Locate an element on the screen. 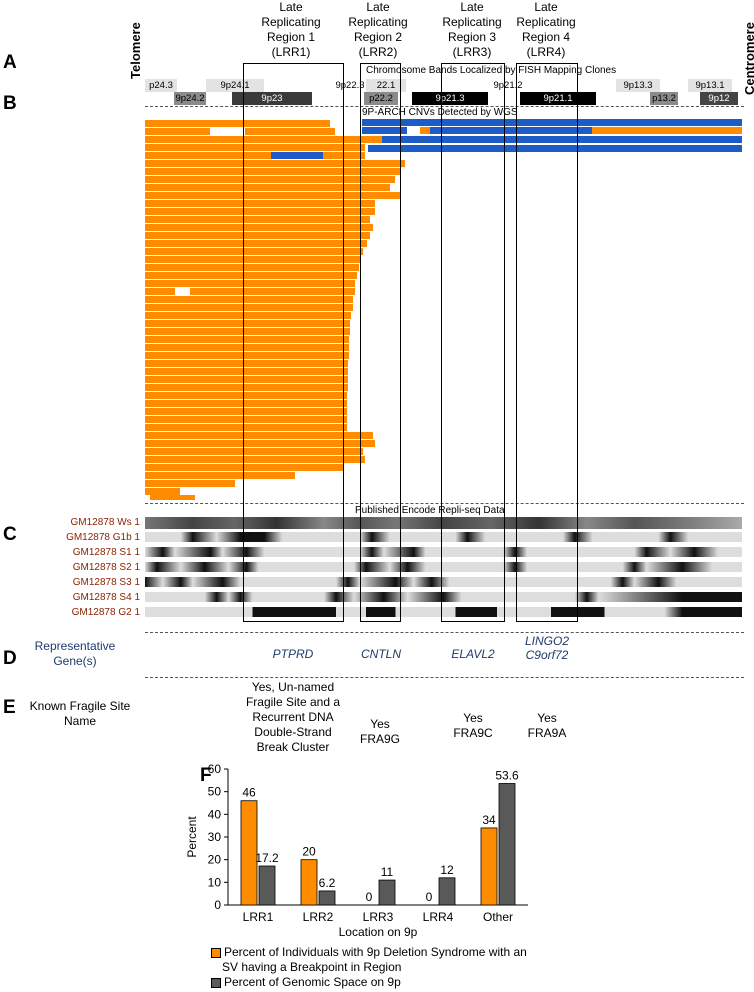  repliseq-track-s4 is located at coordinates (443, 597).